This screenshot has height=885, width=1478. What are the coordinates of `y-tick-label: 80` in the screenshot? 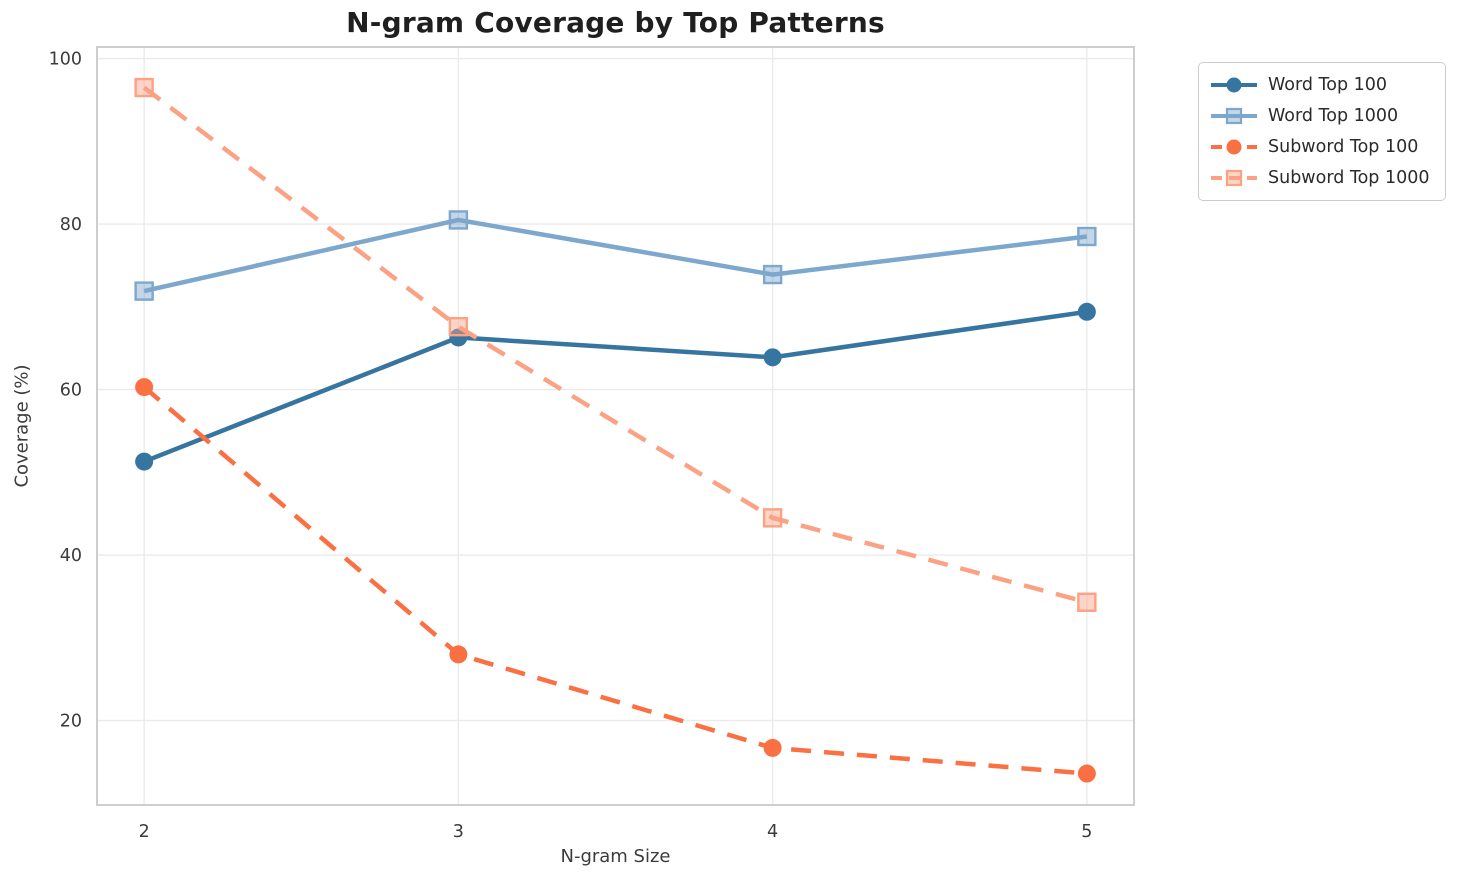 It's located at (71, 225).